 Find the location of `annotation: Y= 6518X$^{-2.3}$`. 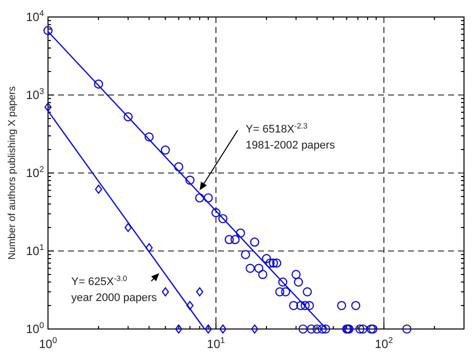

annotation: Y= 6518X$^{-2.3}$ is located at coordinates (277, 128).